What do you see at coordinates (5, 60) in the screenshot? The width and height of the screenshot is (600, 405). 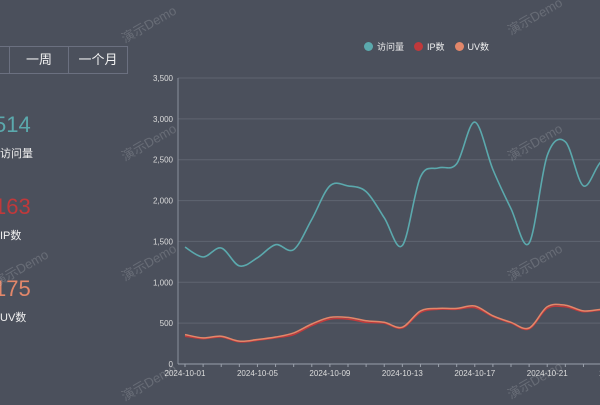 I see `tab-day` at bounding box center [5, 60].